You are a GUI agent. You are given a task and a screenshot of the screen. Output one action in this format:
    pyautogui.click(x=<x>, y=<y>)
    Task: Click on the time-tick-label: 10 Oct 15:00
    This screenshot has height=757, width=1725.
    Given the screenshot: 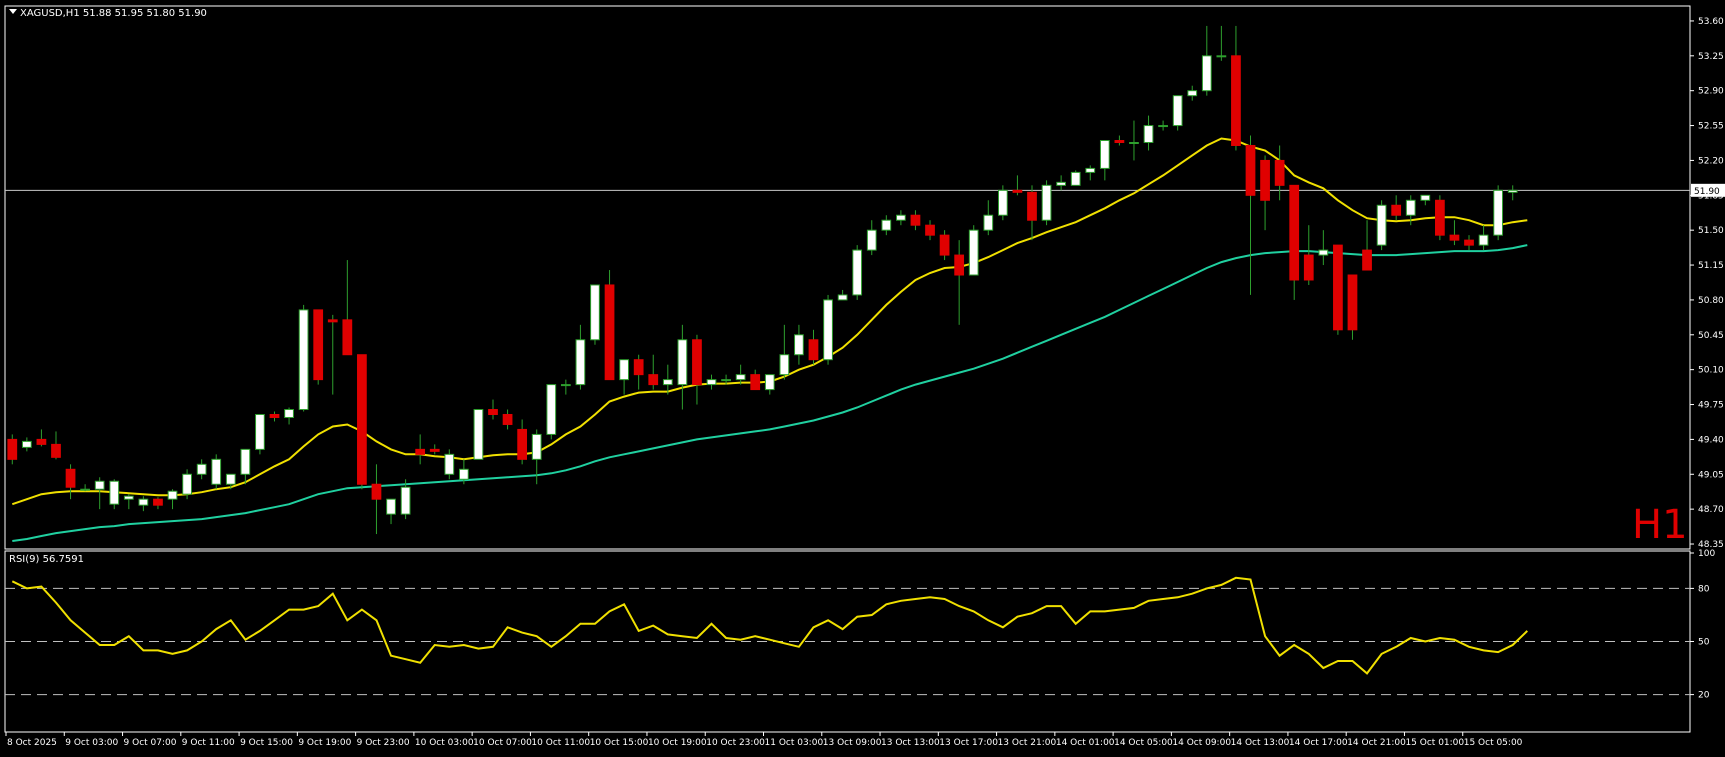 What is the action you would take?
    pyautogui.click(x=619, y=743)
    